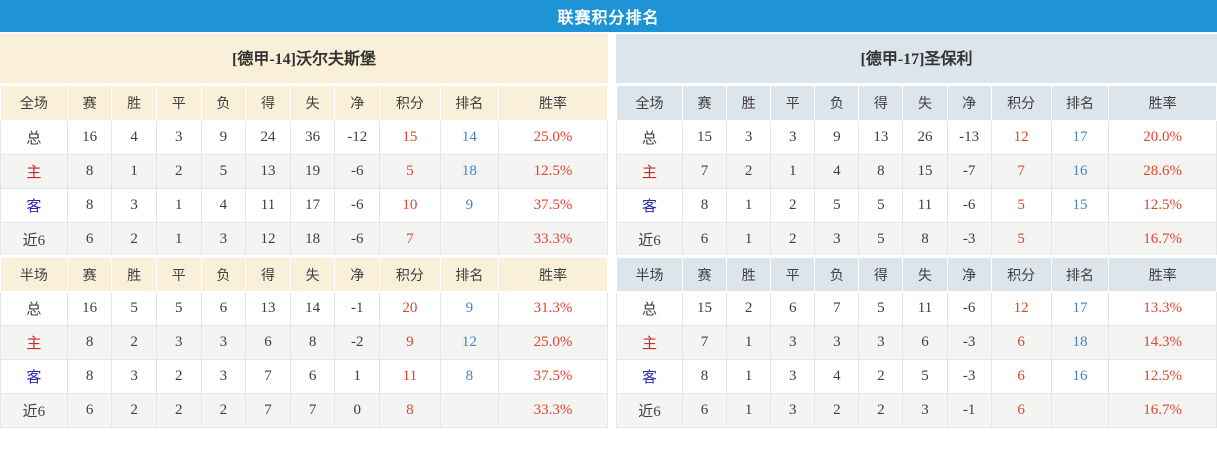 The image size is (1217, 451). What do you see at coordinates (1080, 205) in the screenshot?
I see `stat-rank: 15` at bounding box center [1080, 205].